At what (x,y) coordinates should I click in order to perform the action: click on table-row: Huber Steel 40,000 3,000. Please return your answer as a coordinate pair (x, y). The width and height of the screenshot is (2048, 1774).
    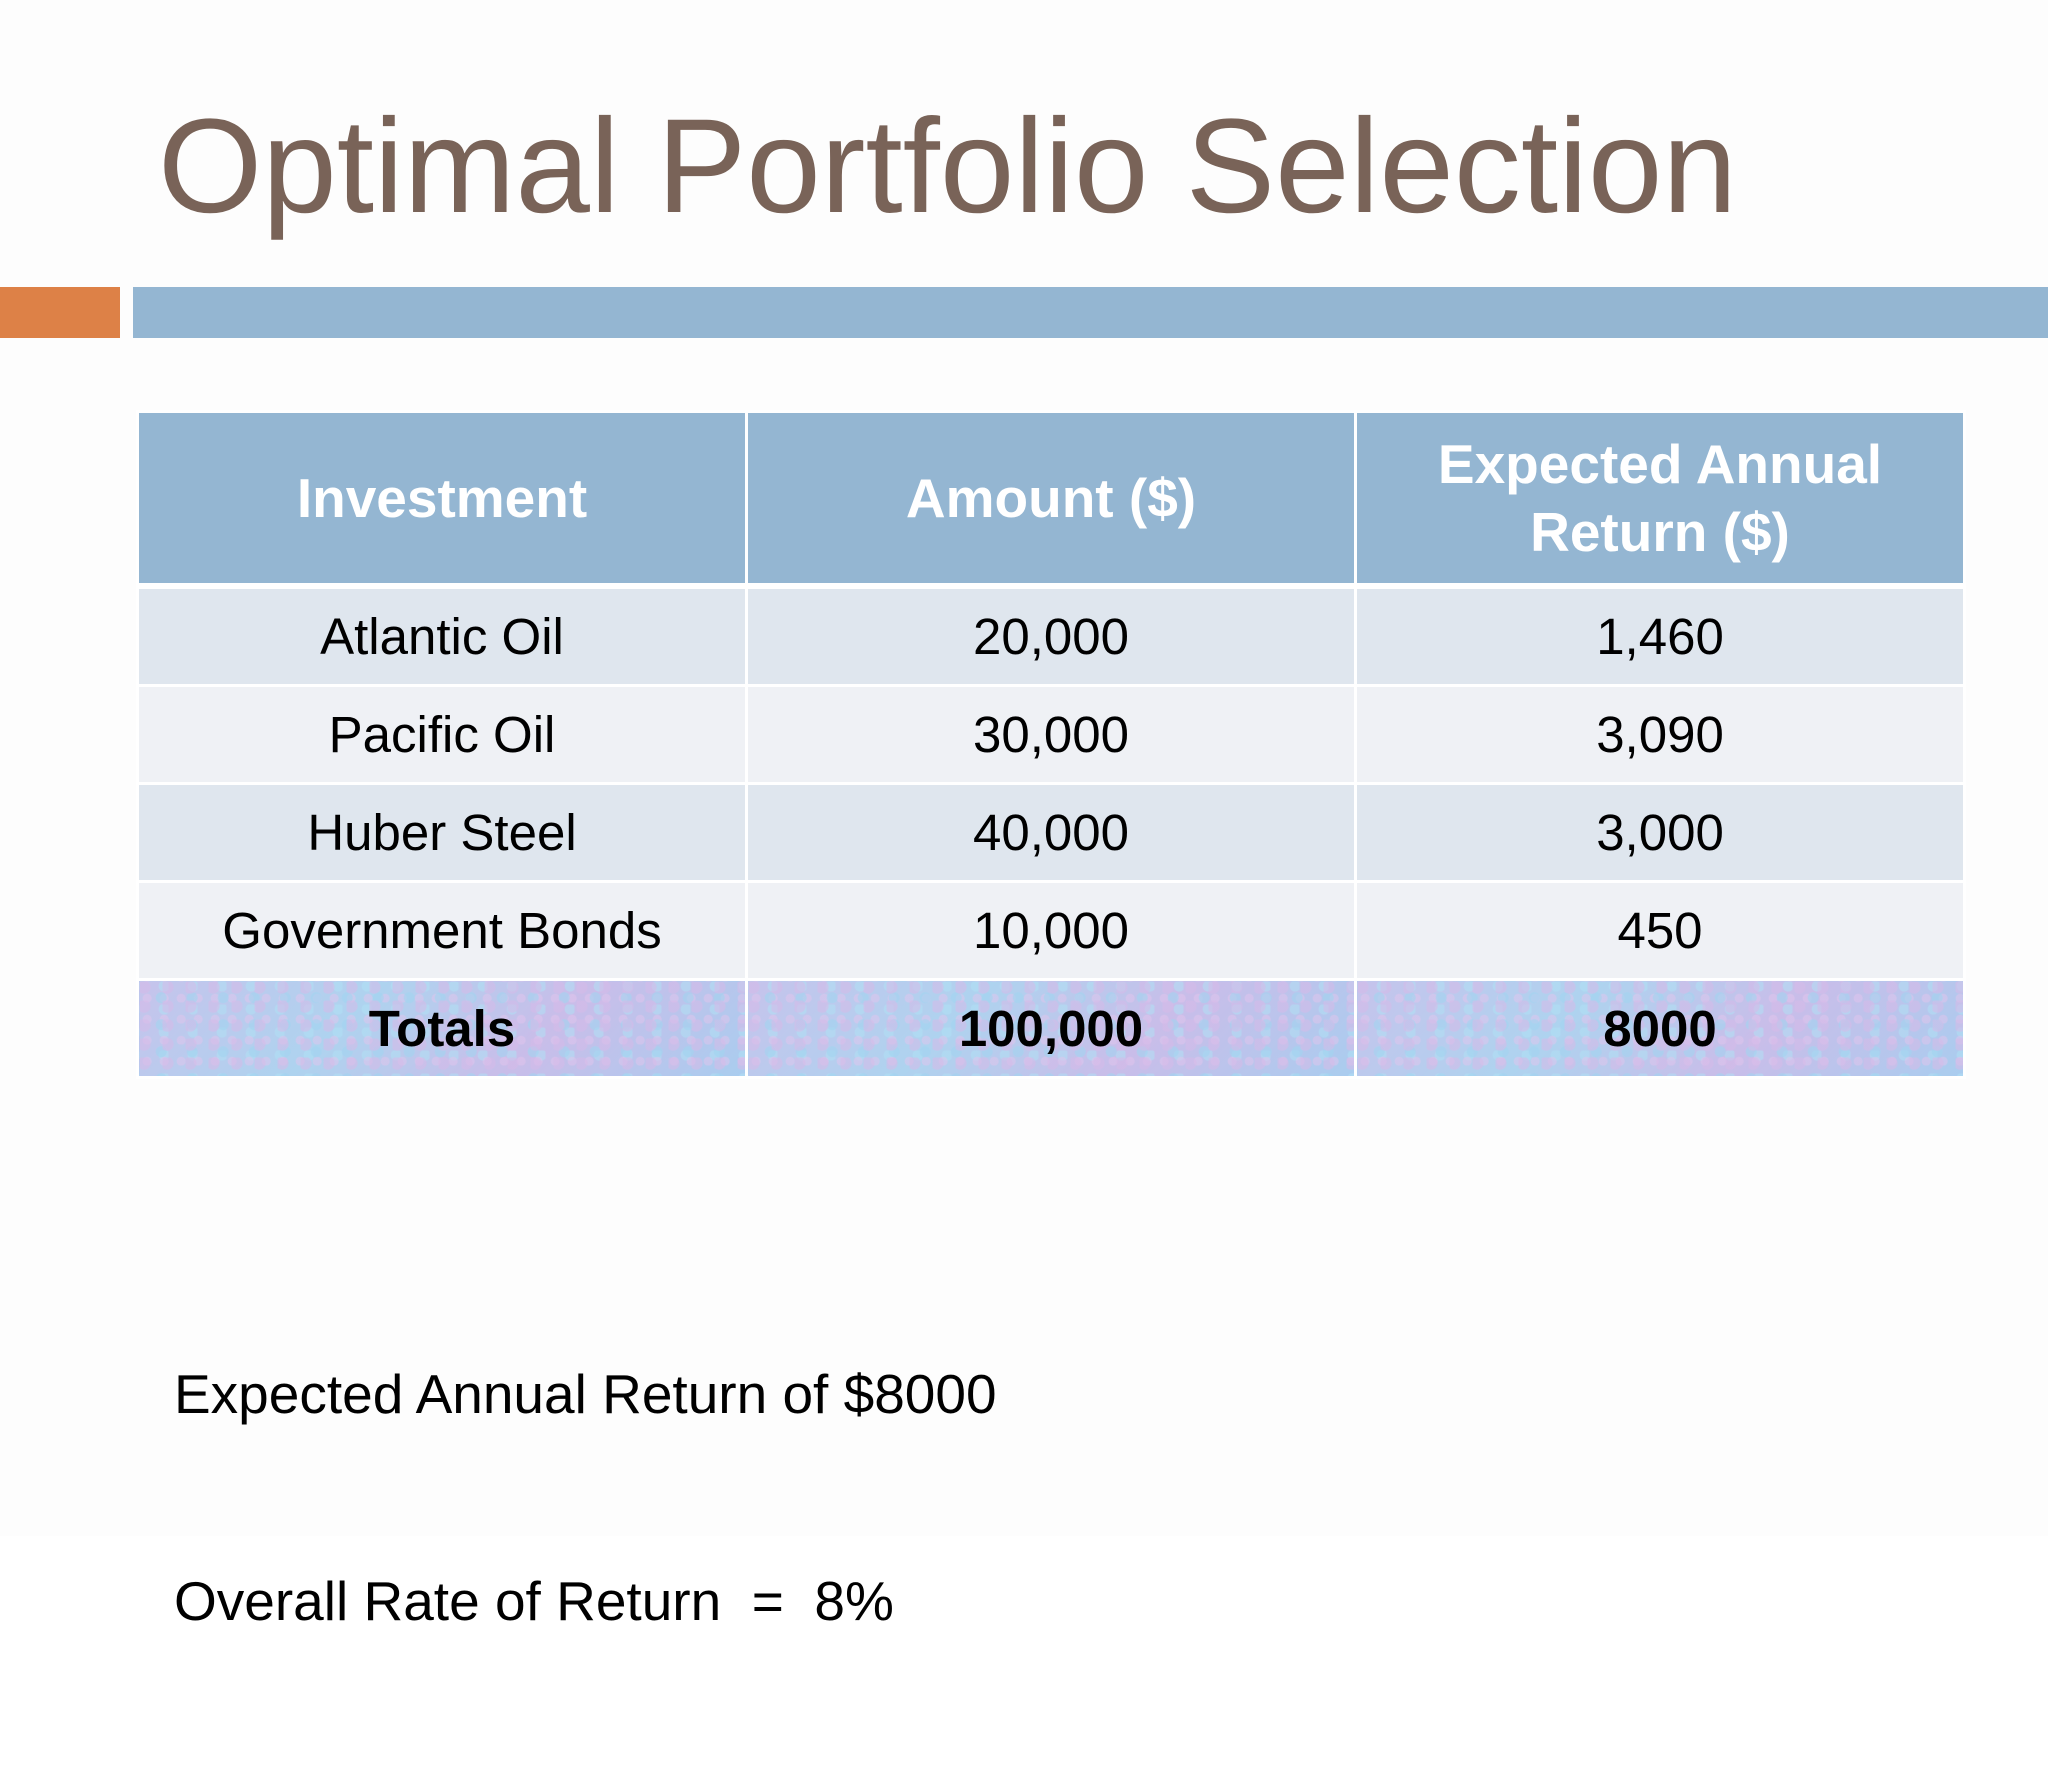
    Looking at the image, I should click on (1051, 832).